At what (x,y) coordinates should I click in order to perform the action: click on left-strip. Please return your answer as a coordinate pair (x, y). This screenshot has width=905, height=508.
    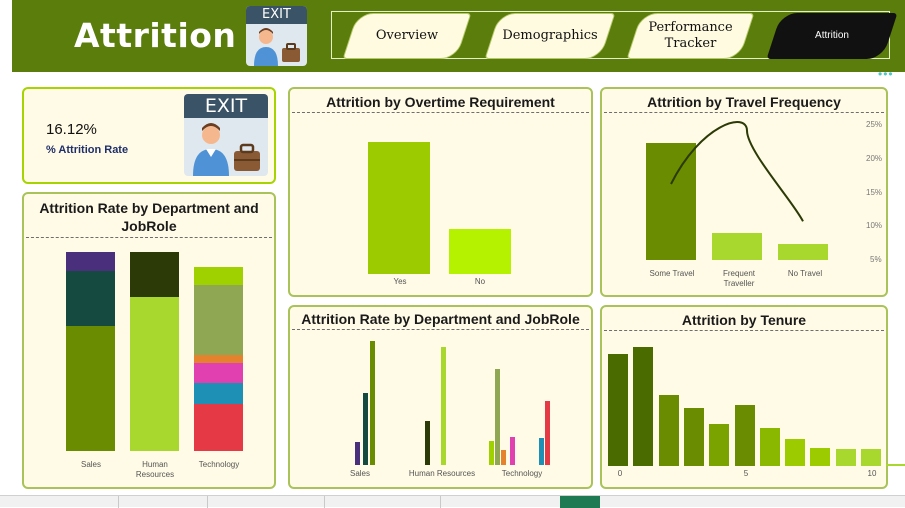
    Looking at the image, I should click on (6, 247).